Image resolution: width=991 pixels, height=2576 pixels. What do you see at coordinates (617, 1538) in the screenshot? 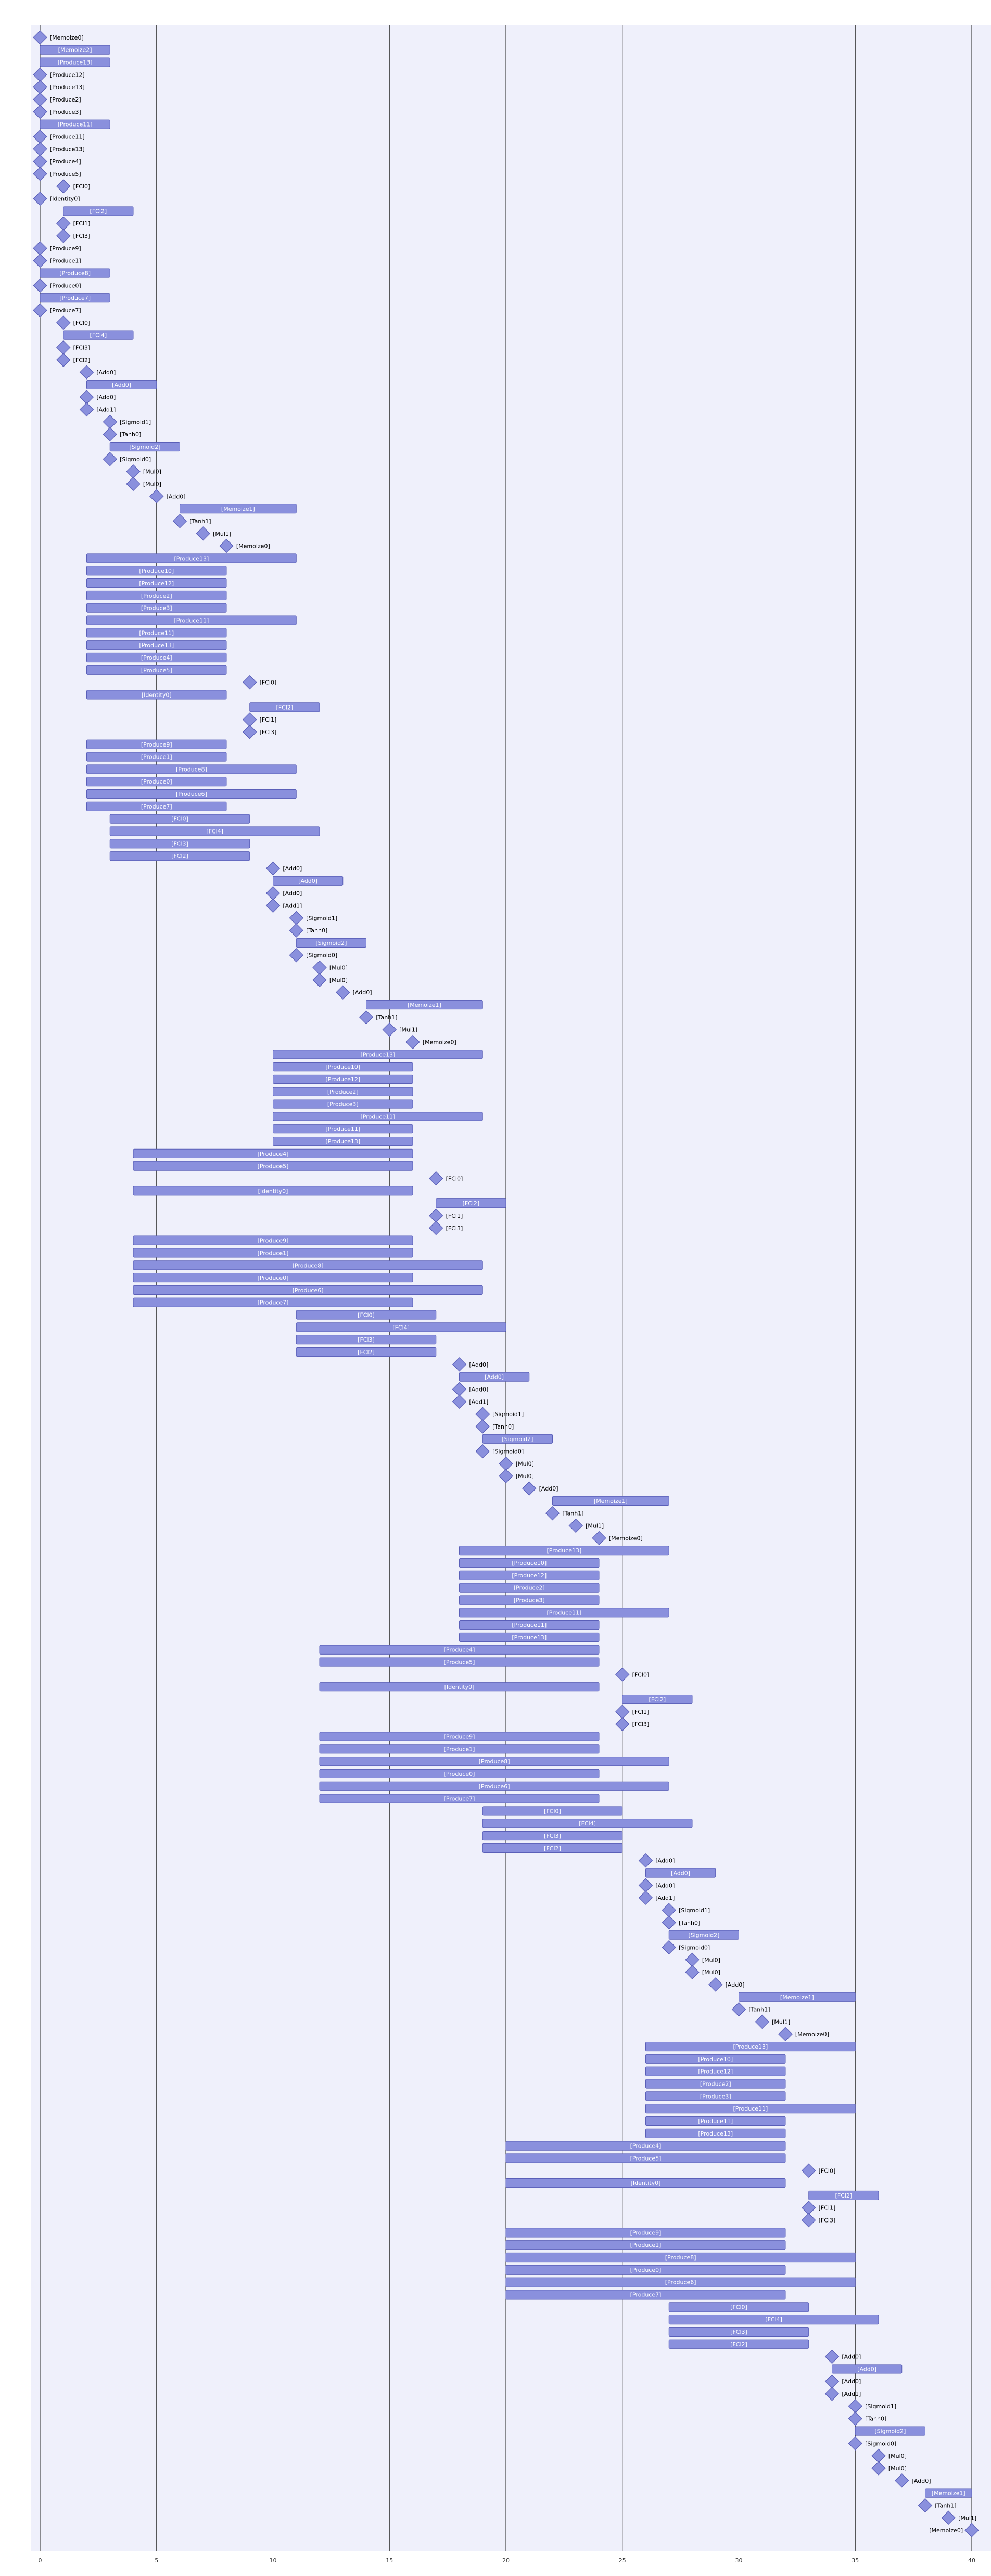
I see `task-121: [Memoize0]` at bounding box center [617, 1538].